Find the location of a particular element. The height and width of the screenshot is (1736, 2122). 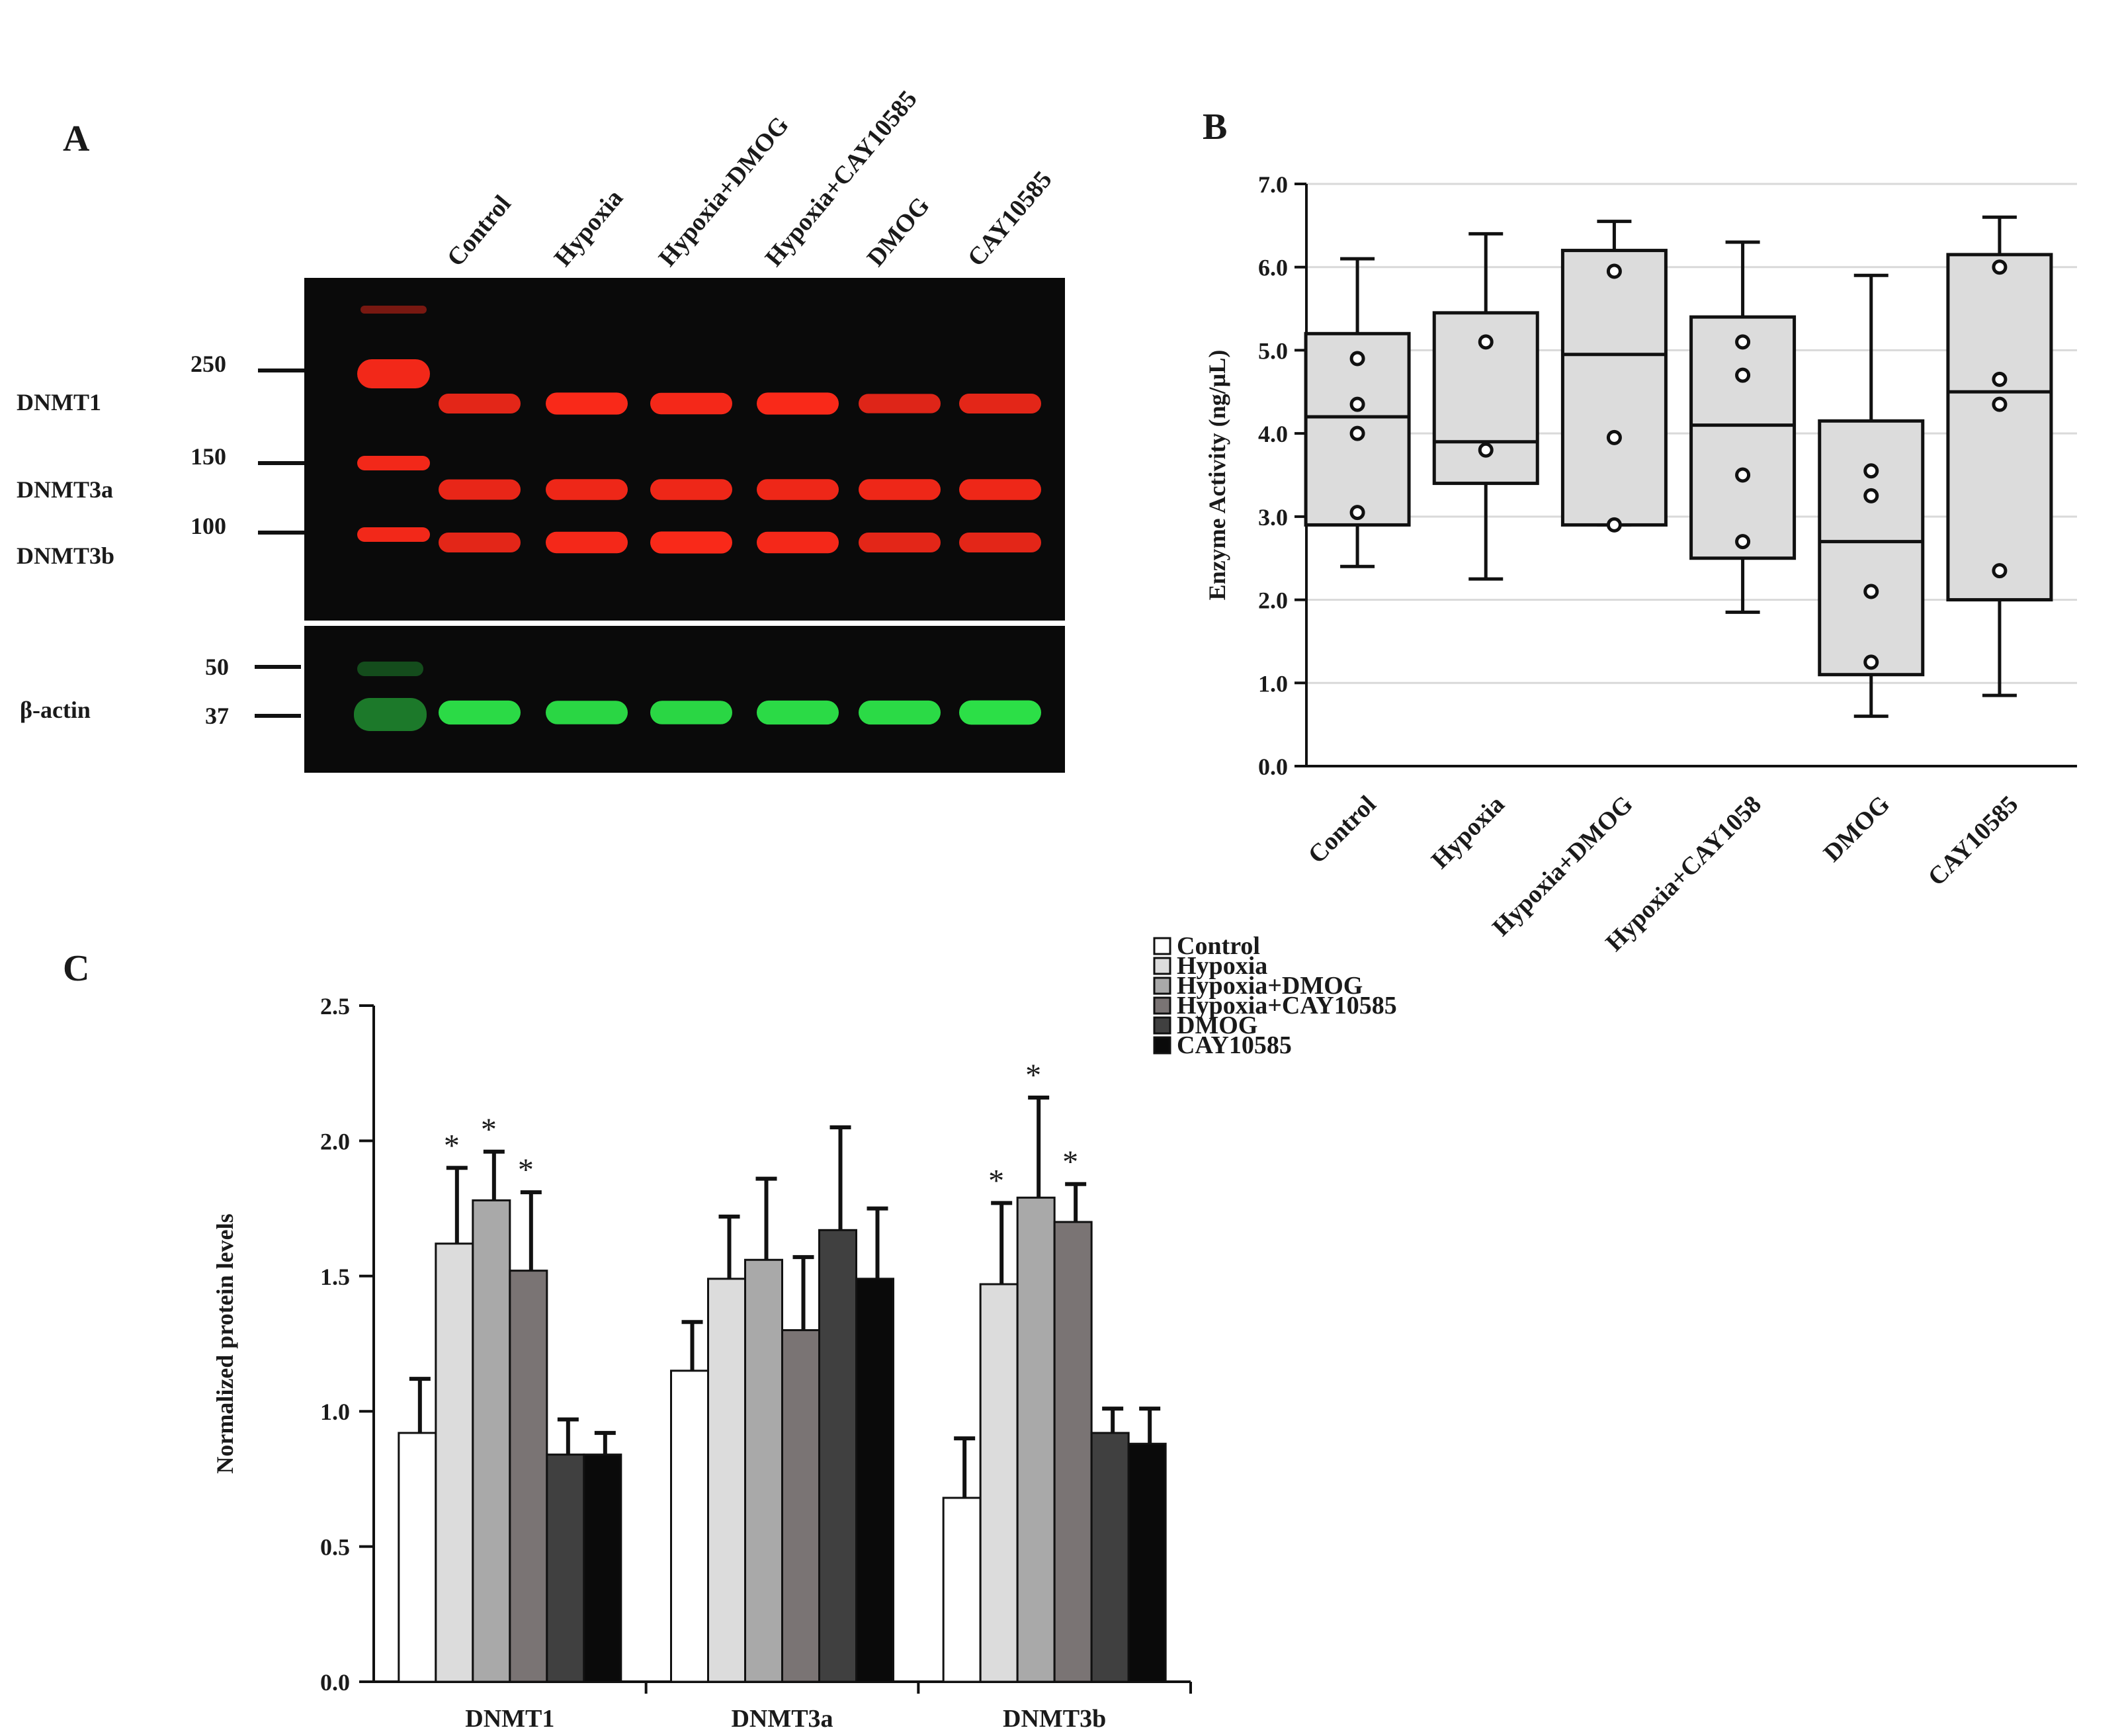

protein-label-dnmt1: DNMT1 is located at coordinates (59, 402).